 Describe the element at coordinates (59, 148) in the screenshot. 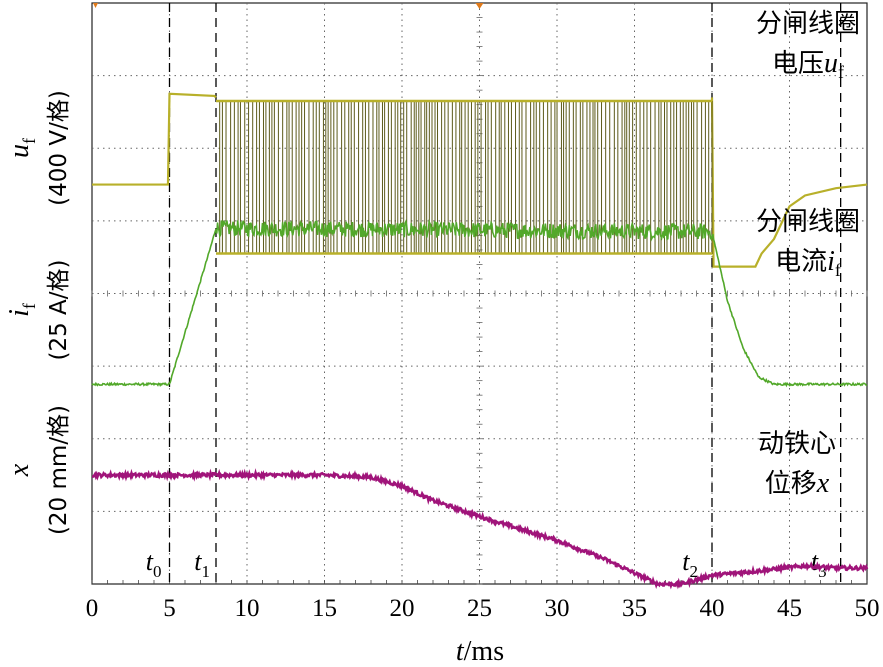

I see `y-scale-u: (400 V/格)` at that location.